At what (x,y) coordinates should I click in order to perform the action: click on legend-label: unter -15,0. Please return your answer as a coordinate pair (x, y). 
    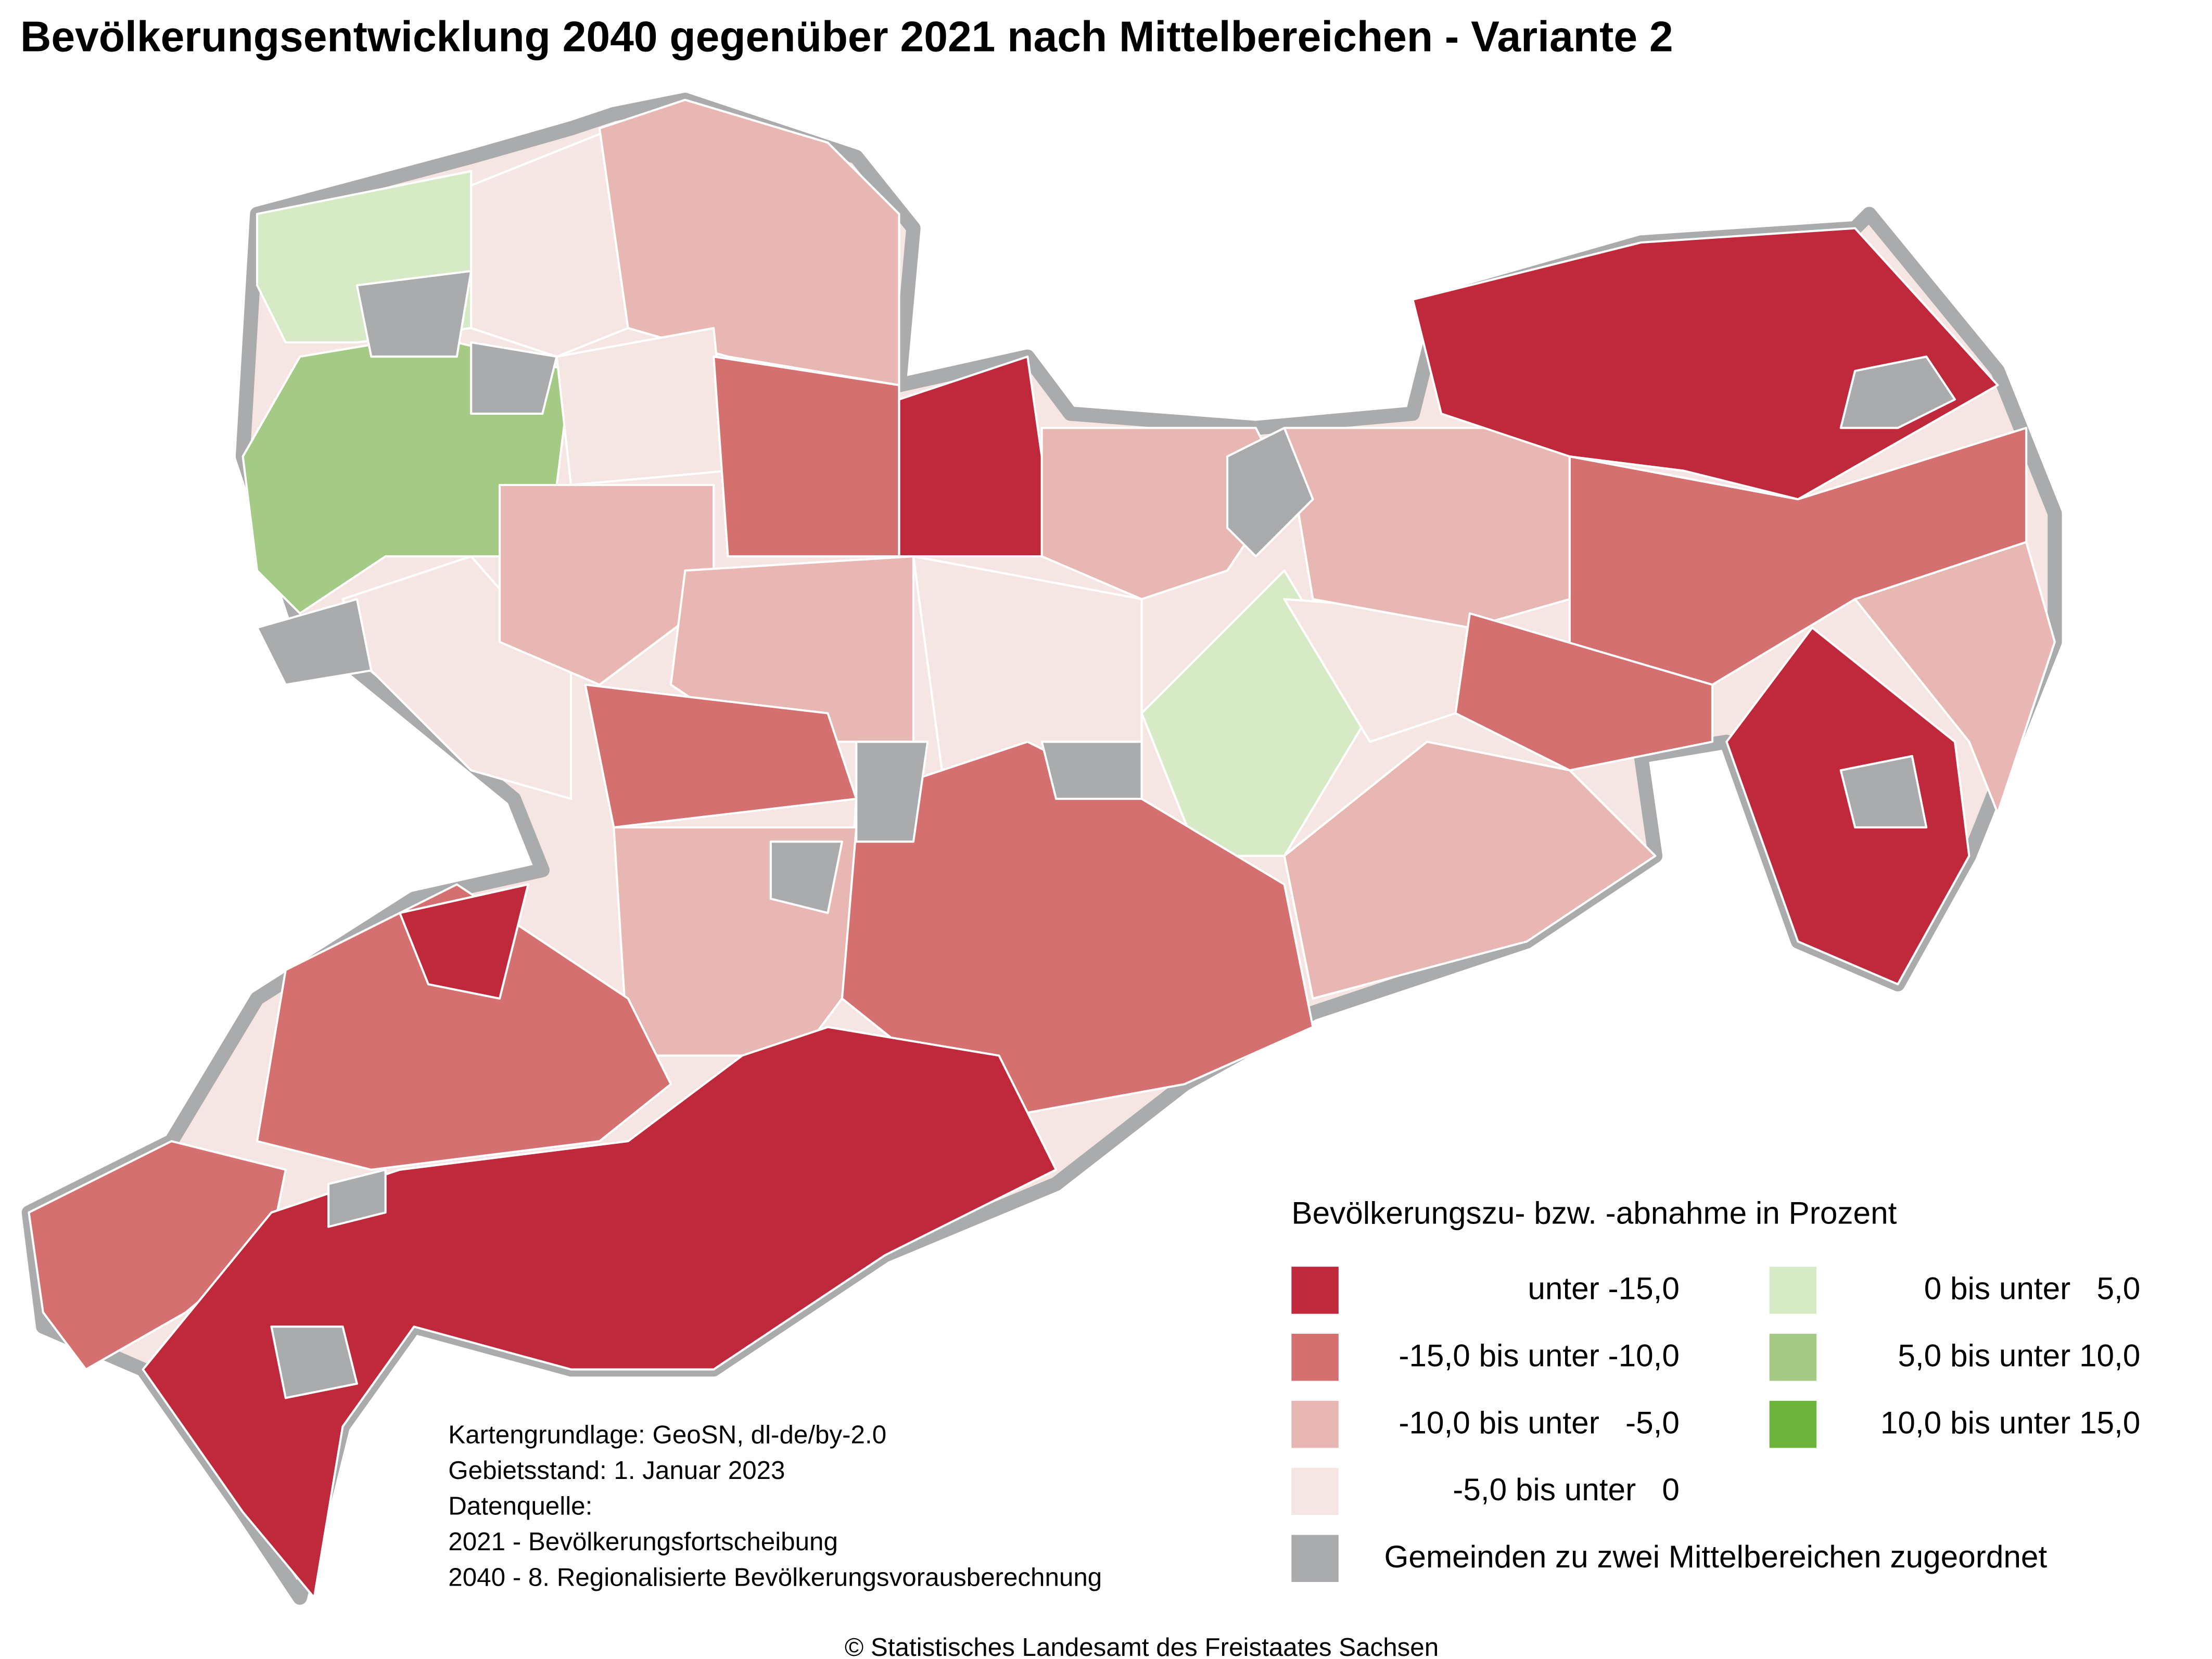
    Looking at the image, I should click on (1604, 1288).